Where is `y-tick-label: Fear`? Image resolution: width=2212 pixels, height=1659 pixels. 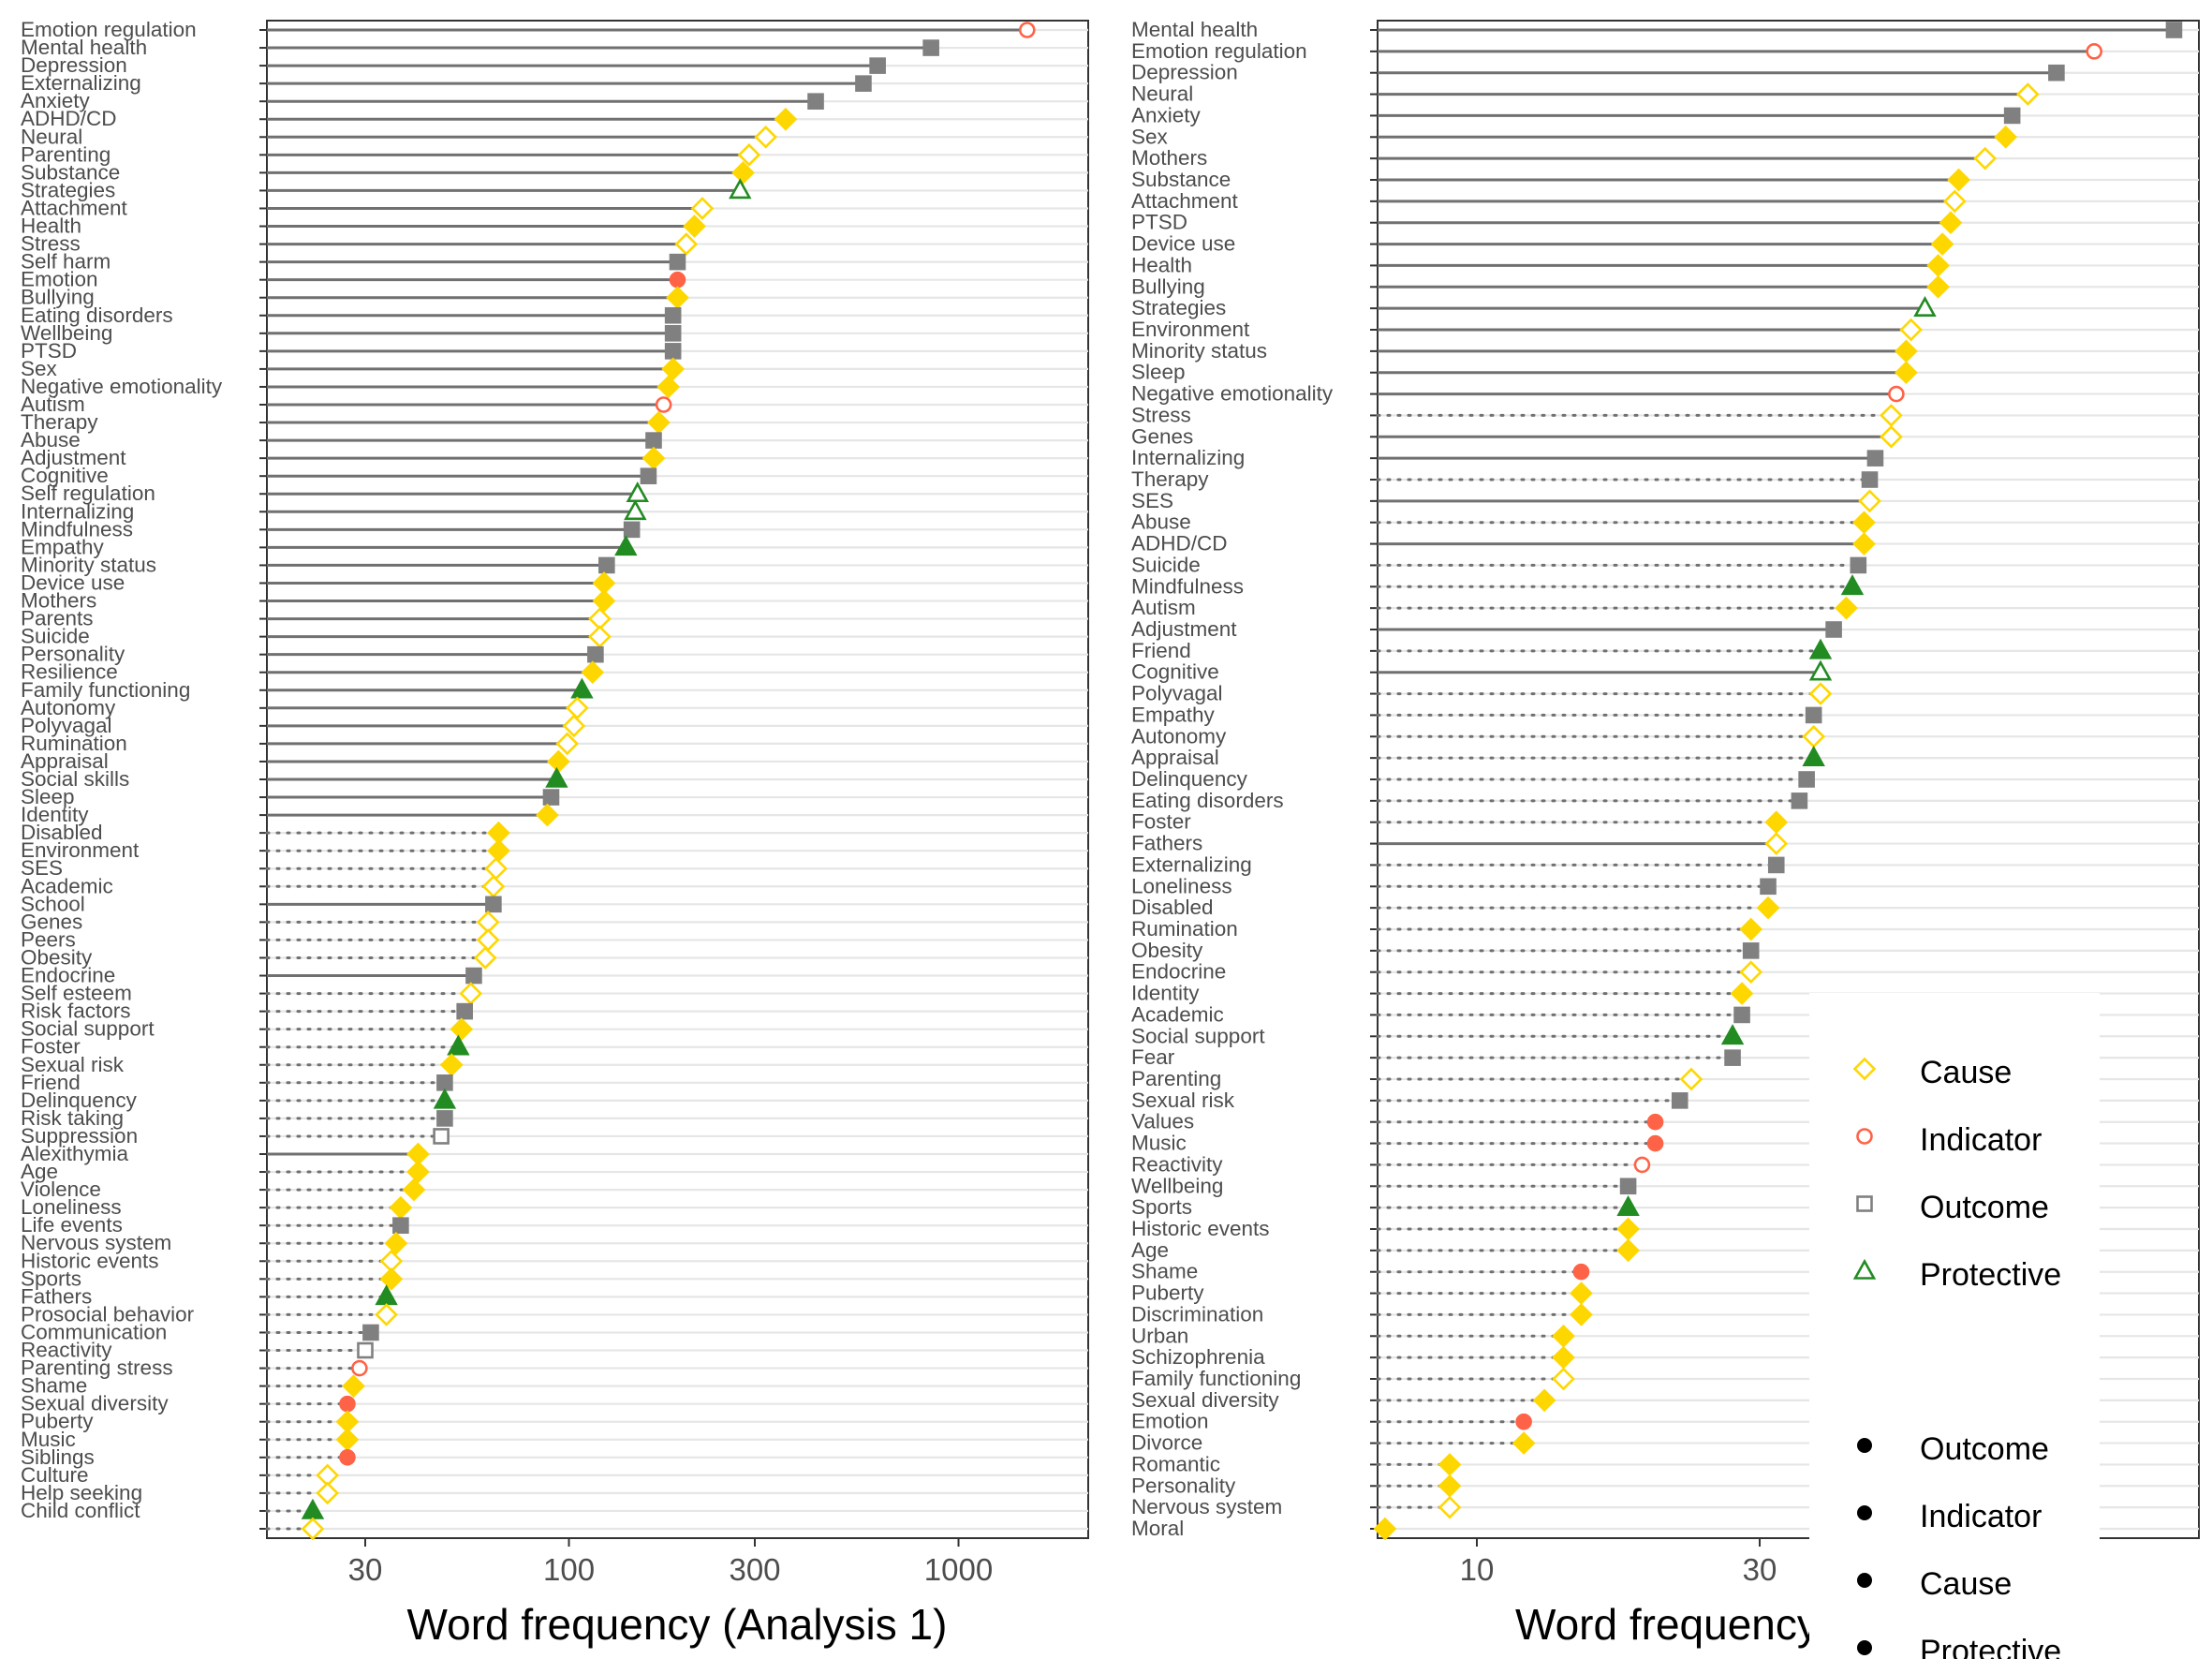 y-tick-label: Fear is located at coordinates (1153, 1057).